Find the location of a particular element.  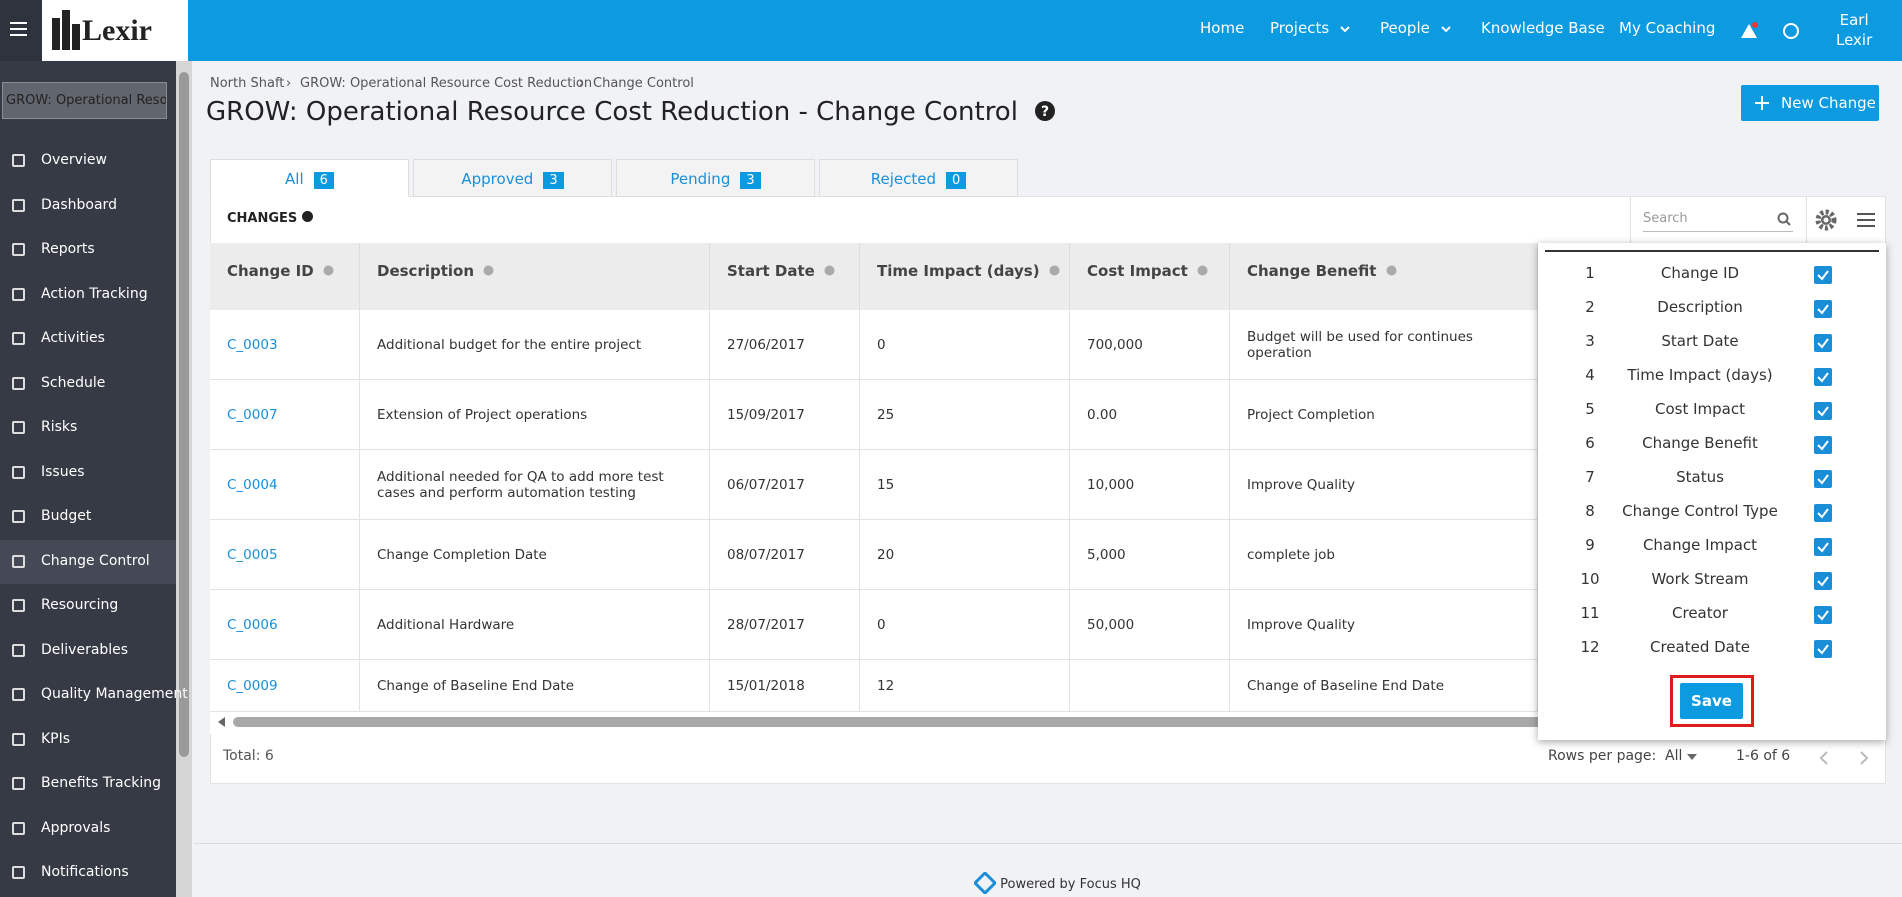

sidebar-item: Resourcing is located at coordinates (88, 606).